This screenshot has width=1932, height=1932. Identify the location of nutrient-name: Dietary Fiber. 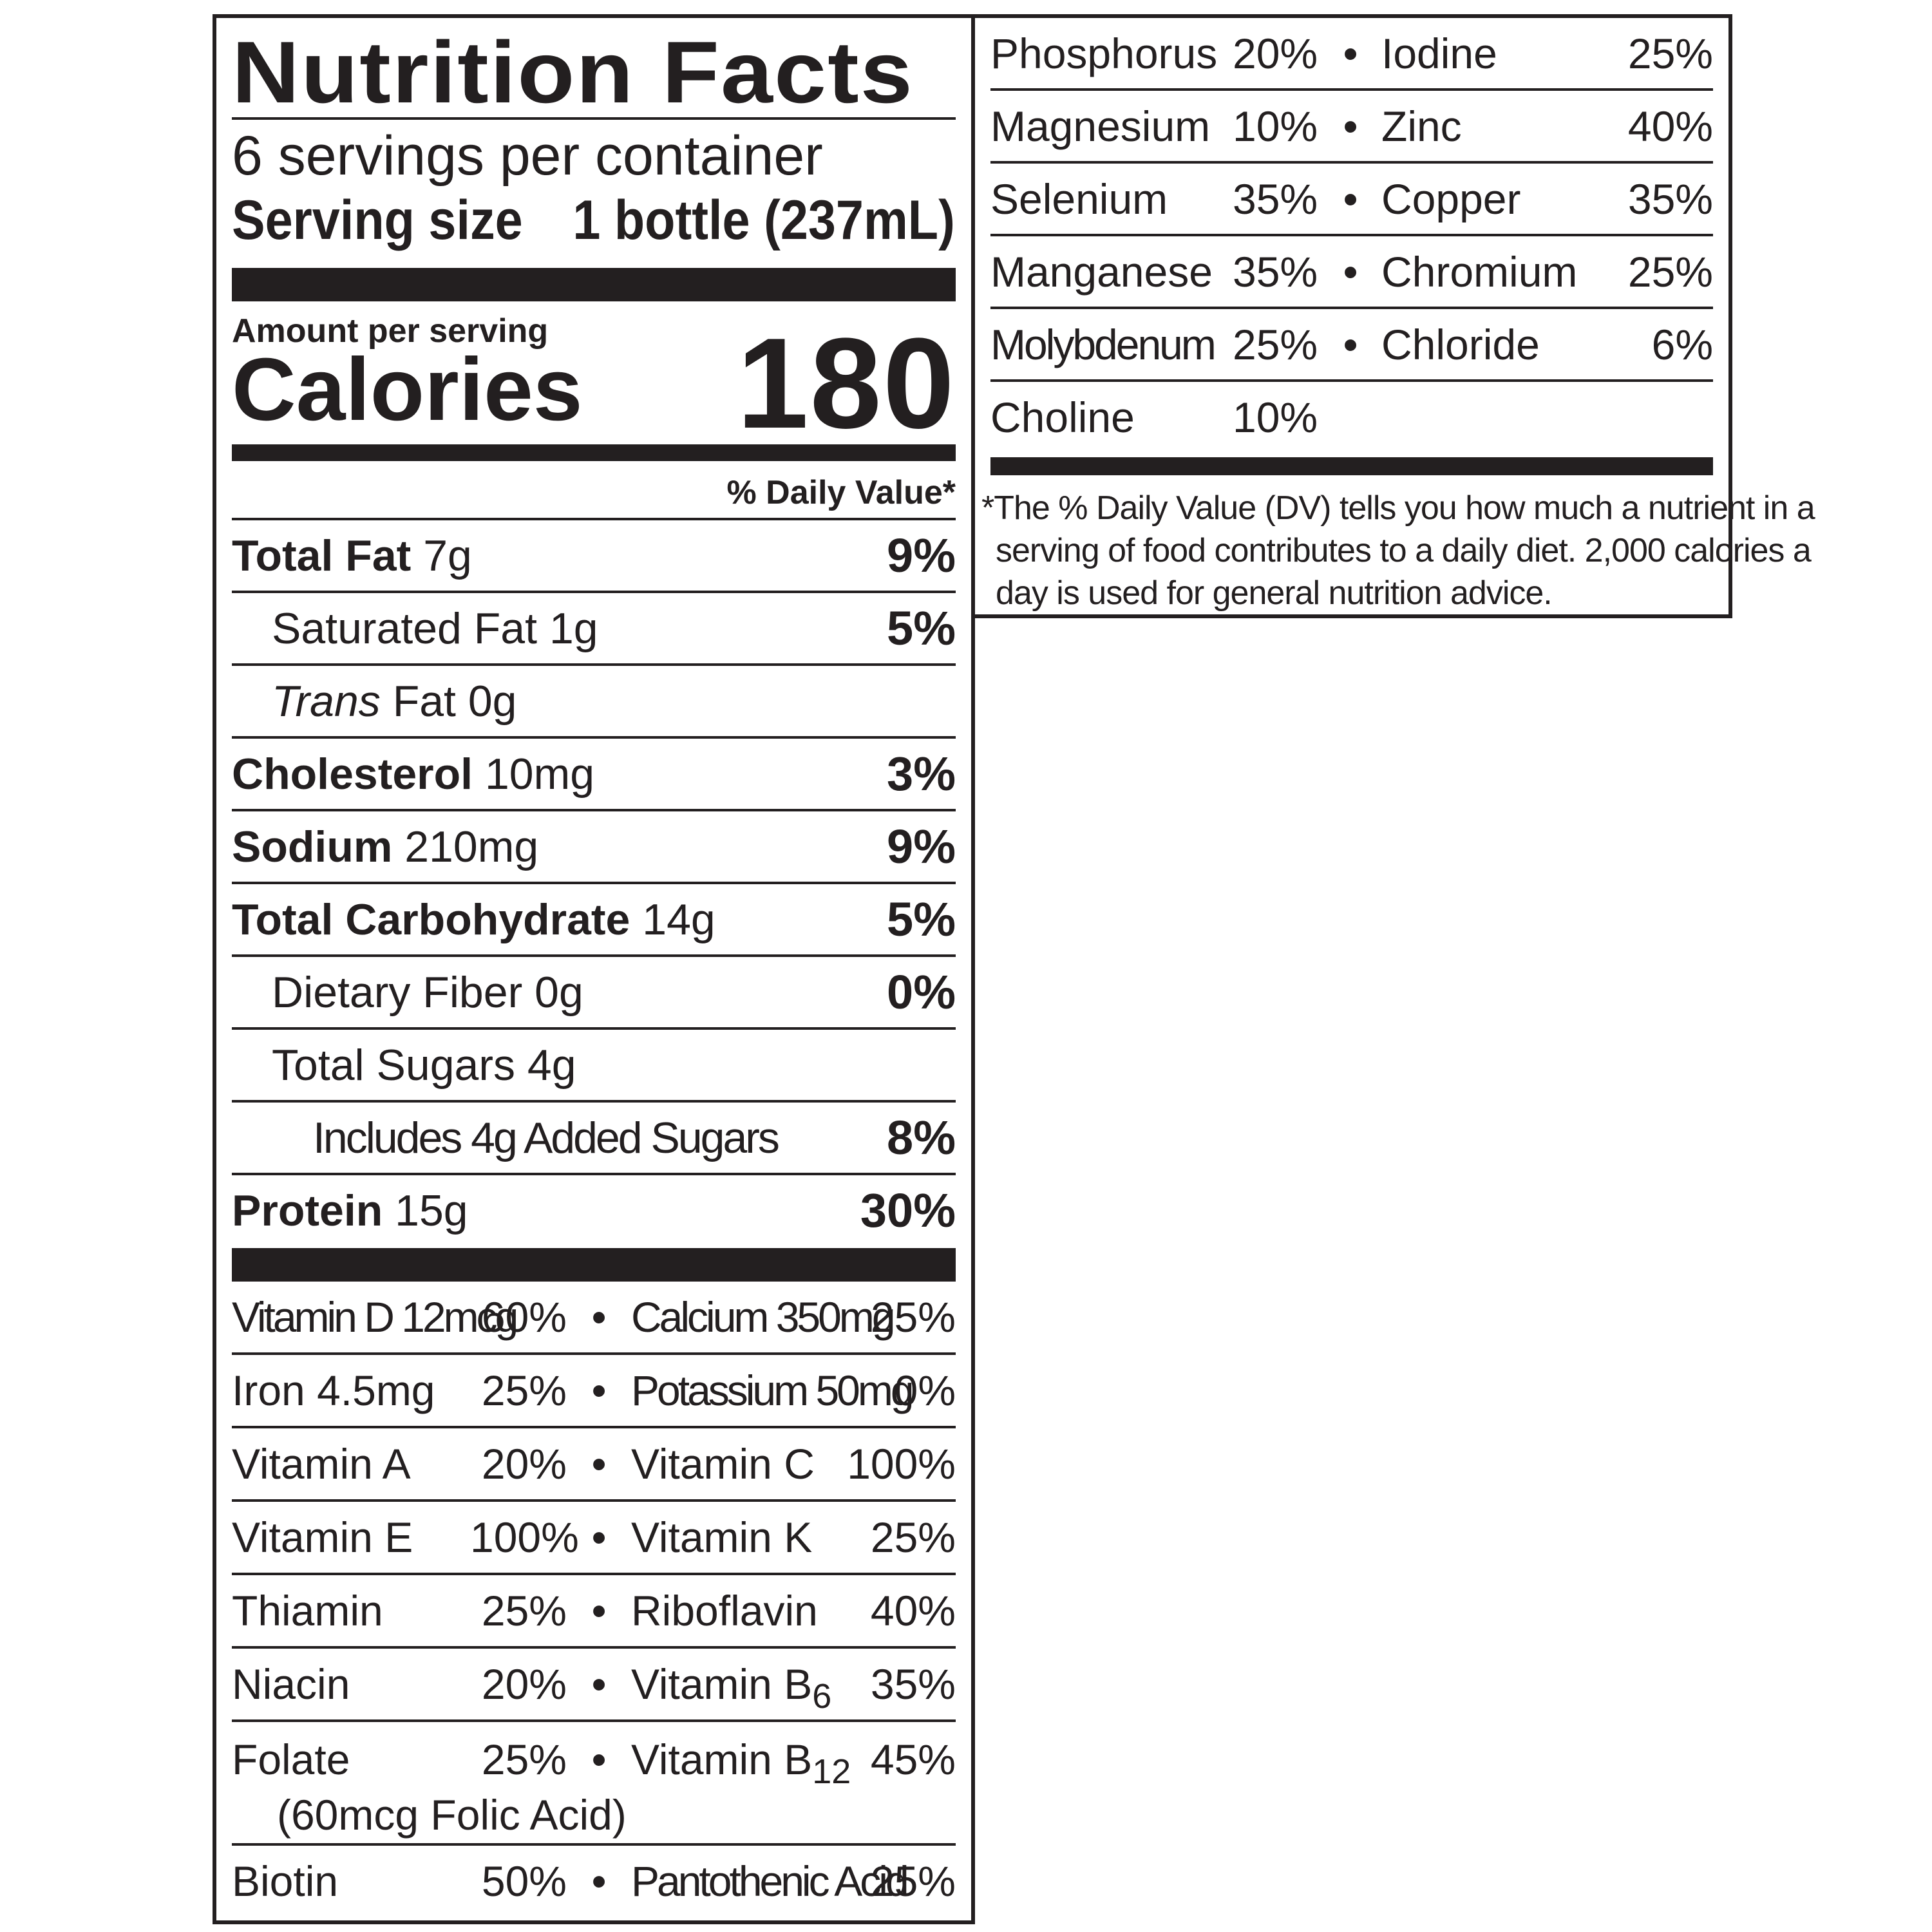
(398, 992).